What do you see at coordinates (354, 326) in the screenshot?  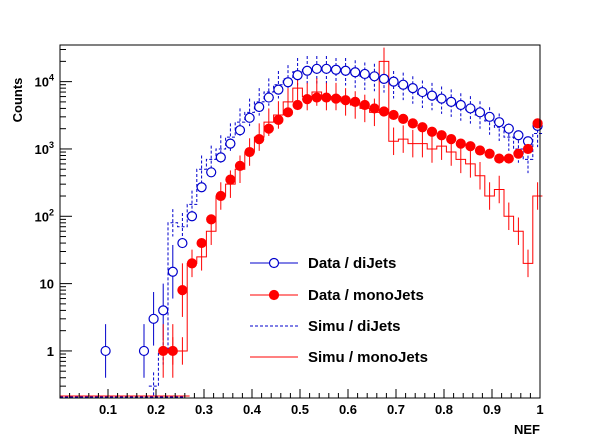 I see `legend-label: Simu / diJets` at bounding box center [354, 326].